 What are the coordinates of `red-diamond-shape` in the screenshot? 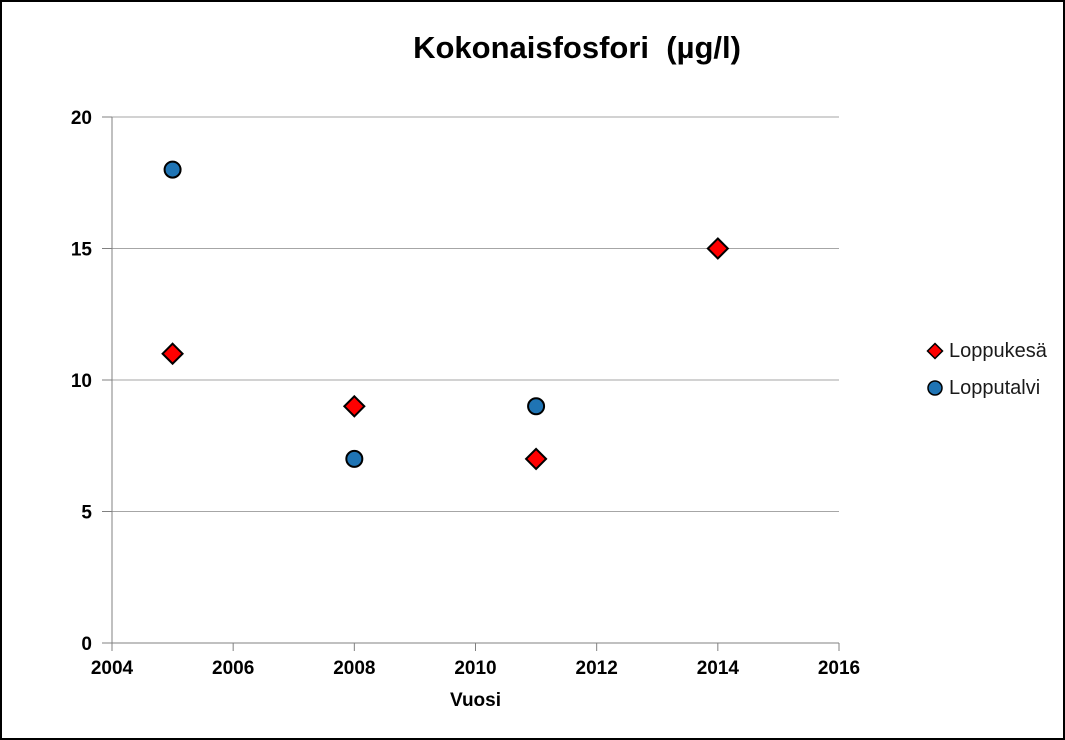 It's located at (935, 351).